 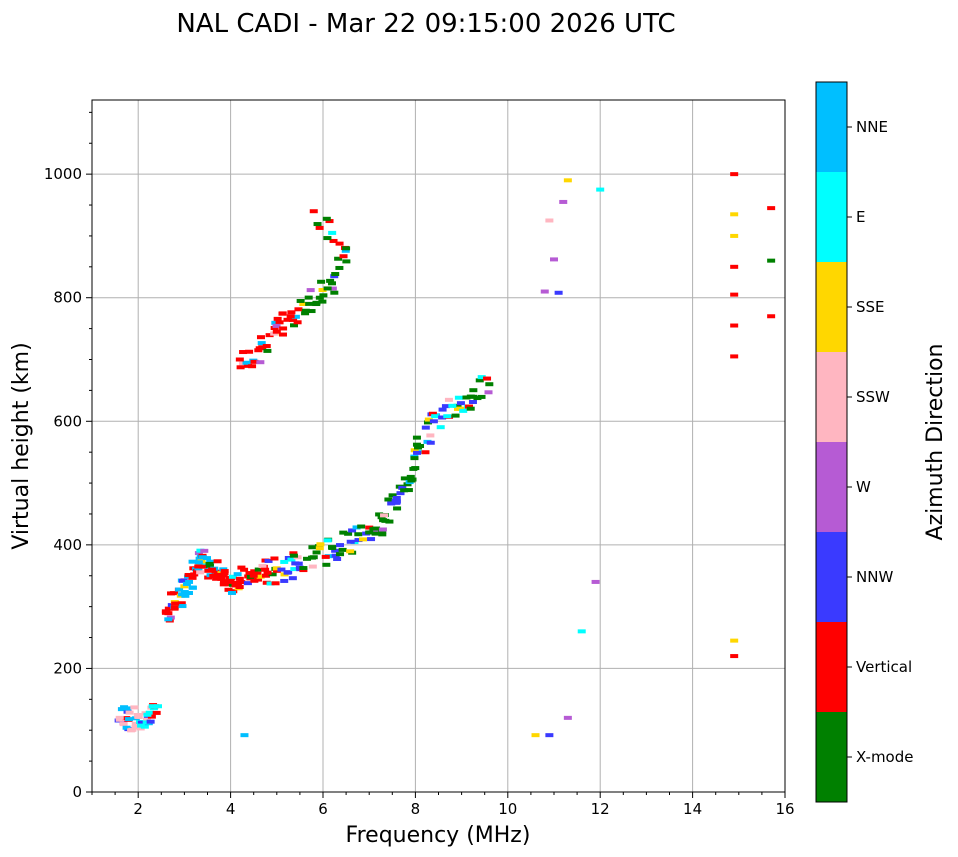 What do you see at coordinates (425, 24) in the screenshot?
I see `chart-title: NAL CADI - Mar 22 09:15:00 2026 UTC` at bounding box center [425, 24].